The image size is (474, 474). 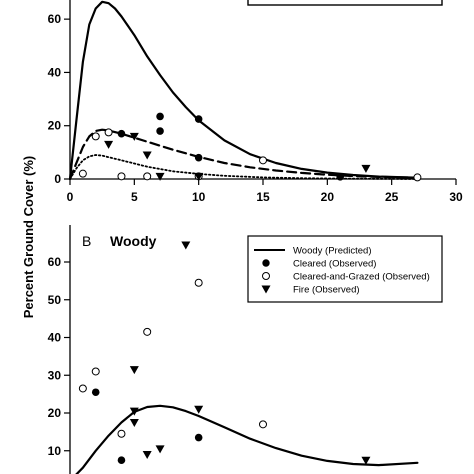 What do you see at coordinates (55, 300) in the screenshot?
I see `panel-b-y-tick-label: 50` at bounding box center [55, 300].